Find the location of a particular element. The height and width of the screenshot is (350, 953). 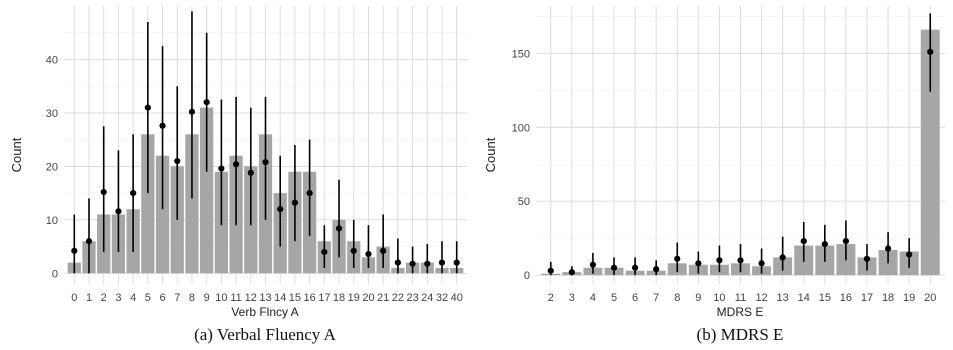

x-tick-labels-b: 2 3 4 5 6 7 8 9 10 11 12 13 14 15 16 17 18 19 20 is located at coordinates (742, 298).